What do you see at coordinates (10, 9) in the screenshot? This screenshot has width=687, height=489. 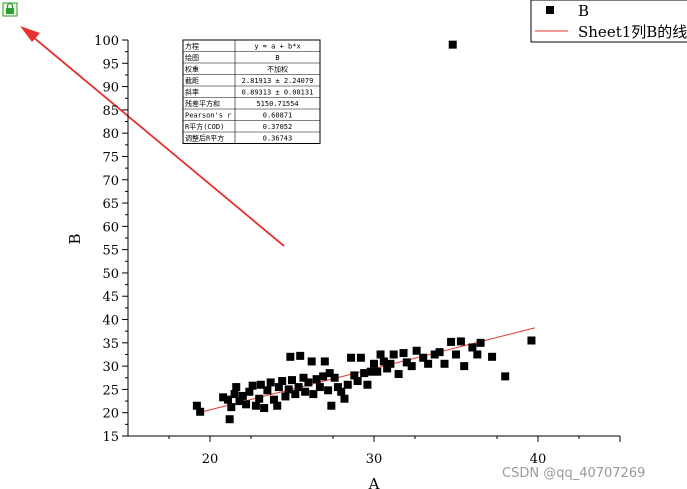 I see `lock-icon` at bounding box center [10, 9].